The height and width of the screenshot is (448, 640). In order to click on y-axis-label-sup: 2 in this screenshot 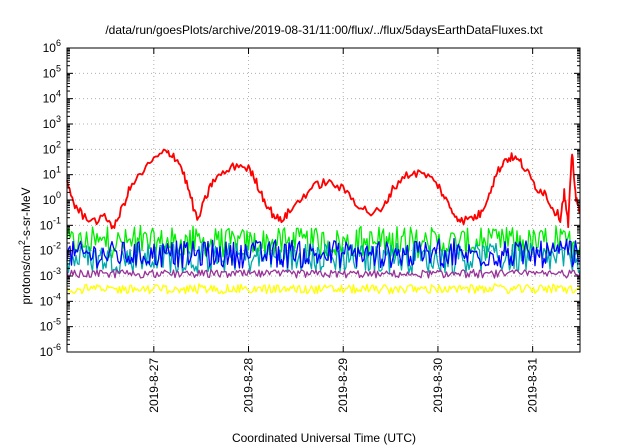, I will do `click(22, 242)`.